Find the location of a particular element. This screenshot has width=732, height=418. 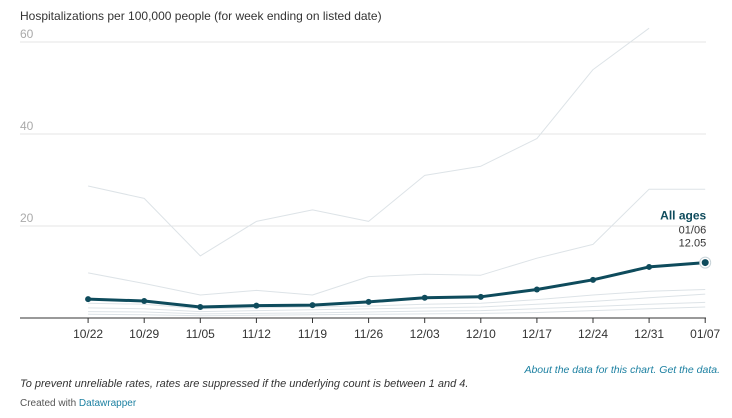

x-tick-label: 12/24 is located at coordinates (593, 334).